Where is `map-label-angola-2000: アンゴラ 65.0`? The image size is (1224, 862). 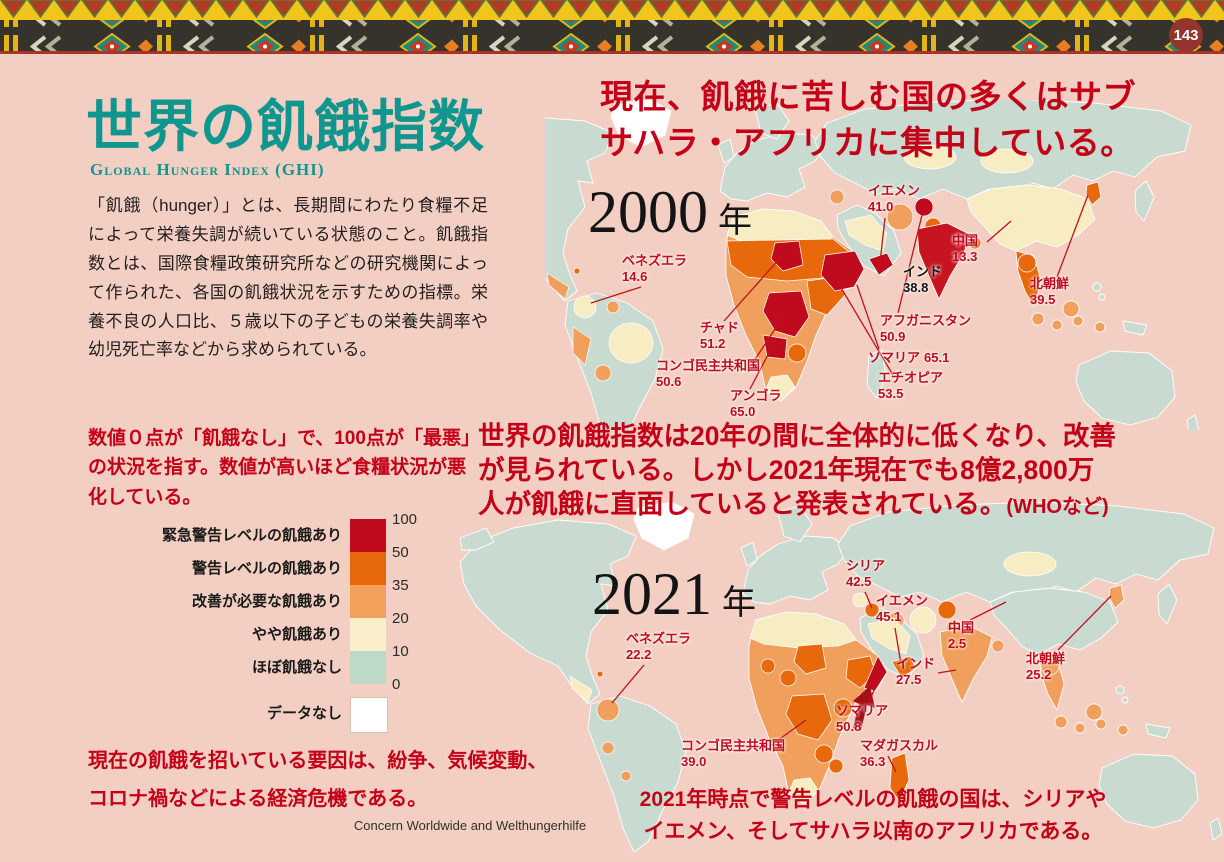 map-label-angola-2000: アンゴラ 65.0 is located at coordinates (755, 403).